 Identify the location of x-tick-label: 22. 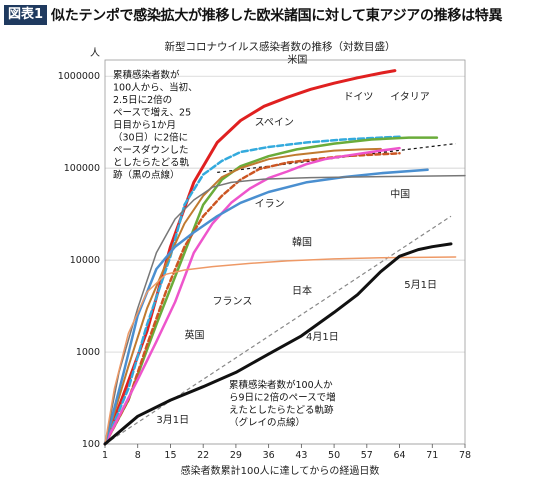
(203, 455).